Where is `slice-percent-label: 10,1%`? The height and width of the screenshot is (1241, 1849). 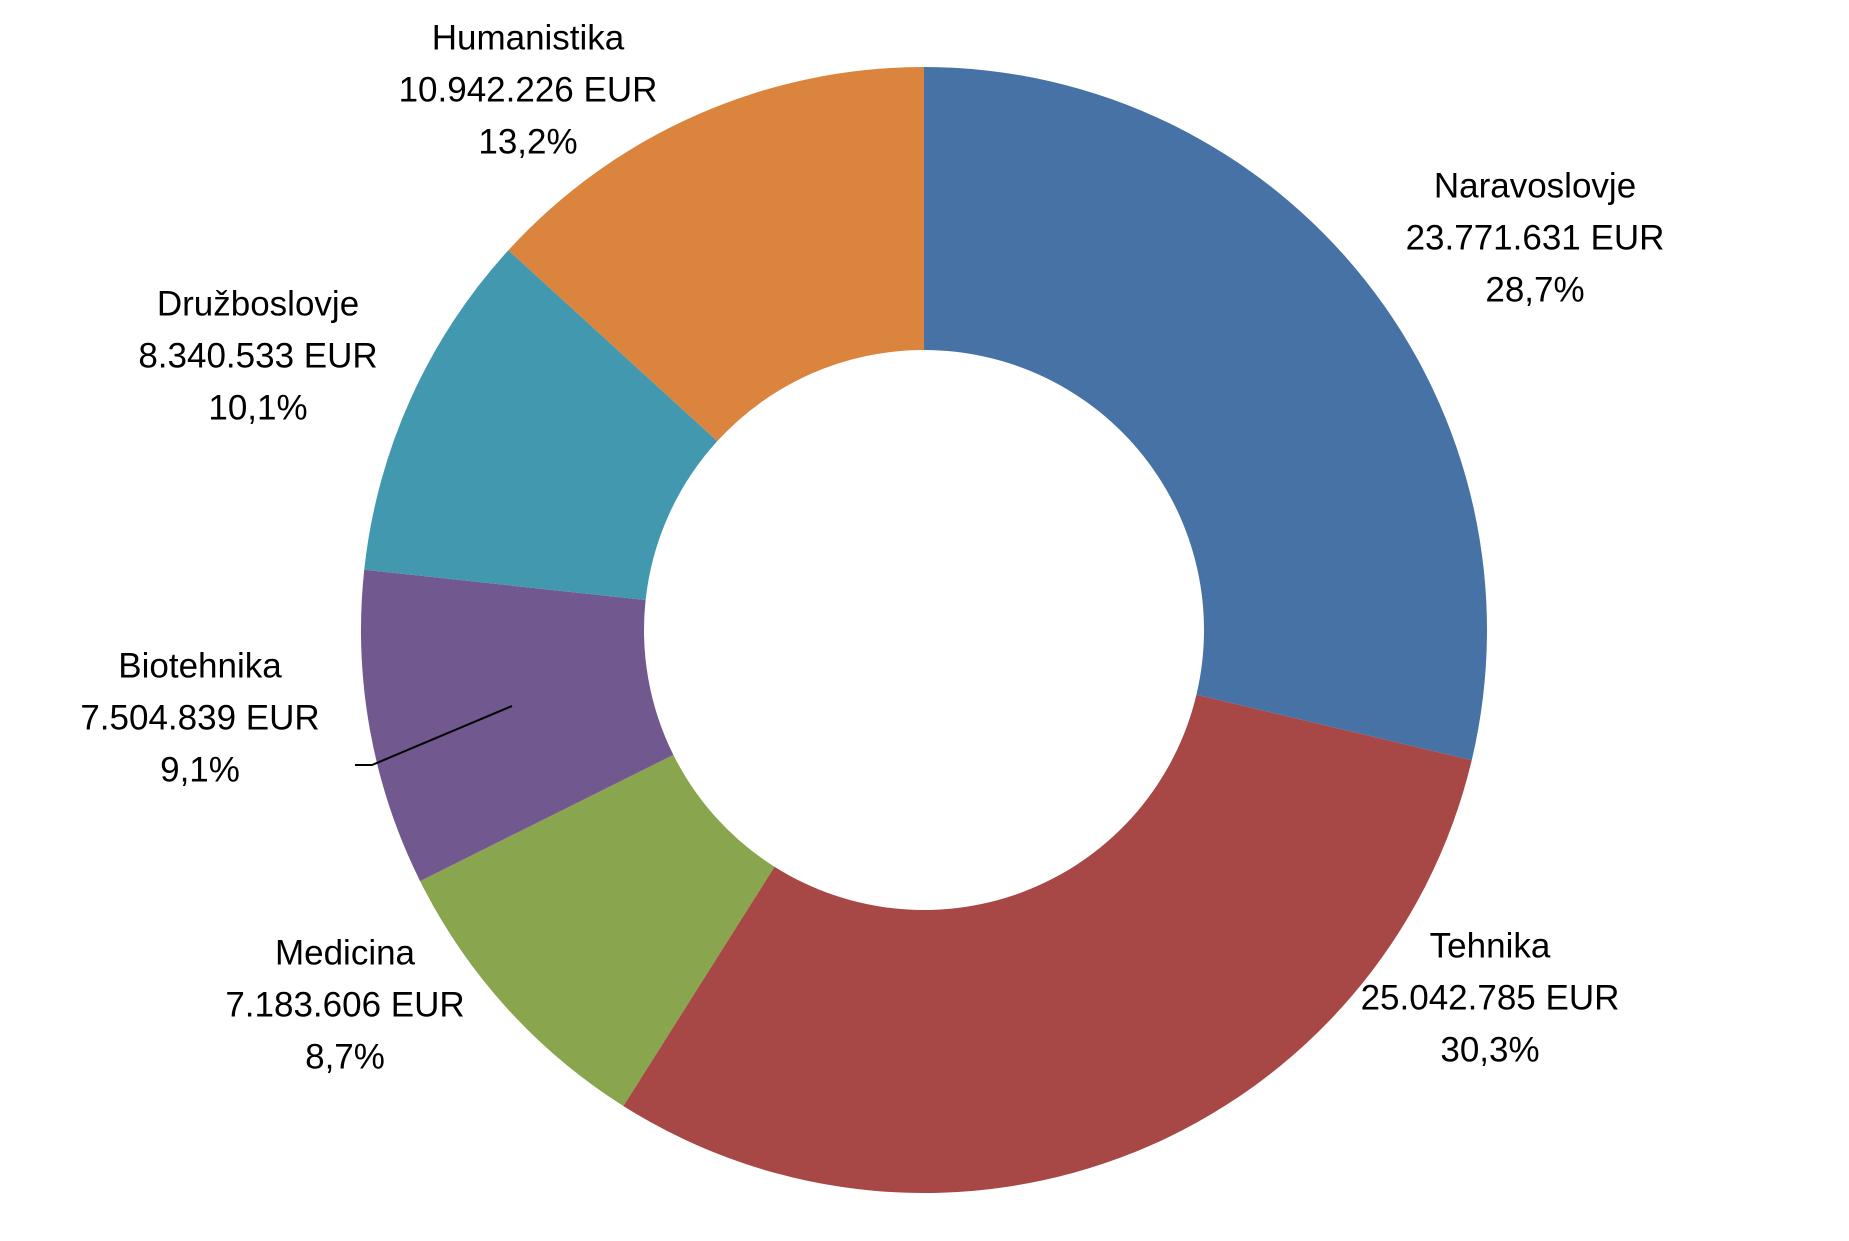
slice-percent-label: 10,1% is located at coordinates (257, 407).